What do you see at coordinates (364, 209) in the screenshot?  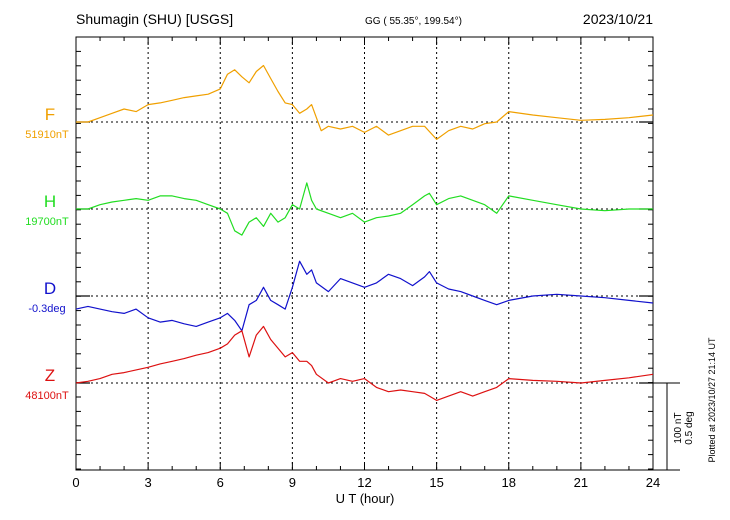 I see `series-line-h` at bounding box center [364, 209].